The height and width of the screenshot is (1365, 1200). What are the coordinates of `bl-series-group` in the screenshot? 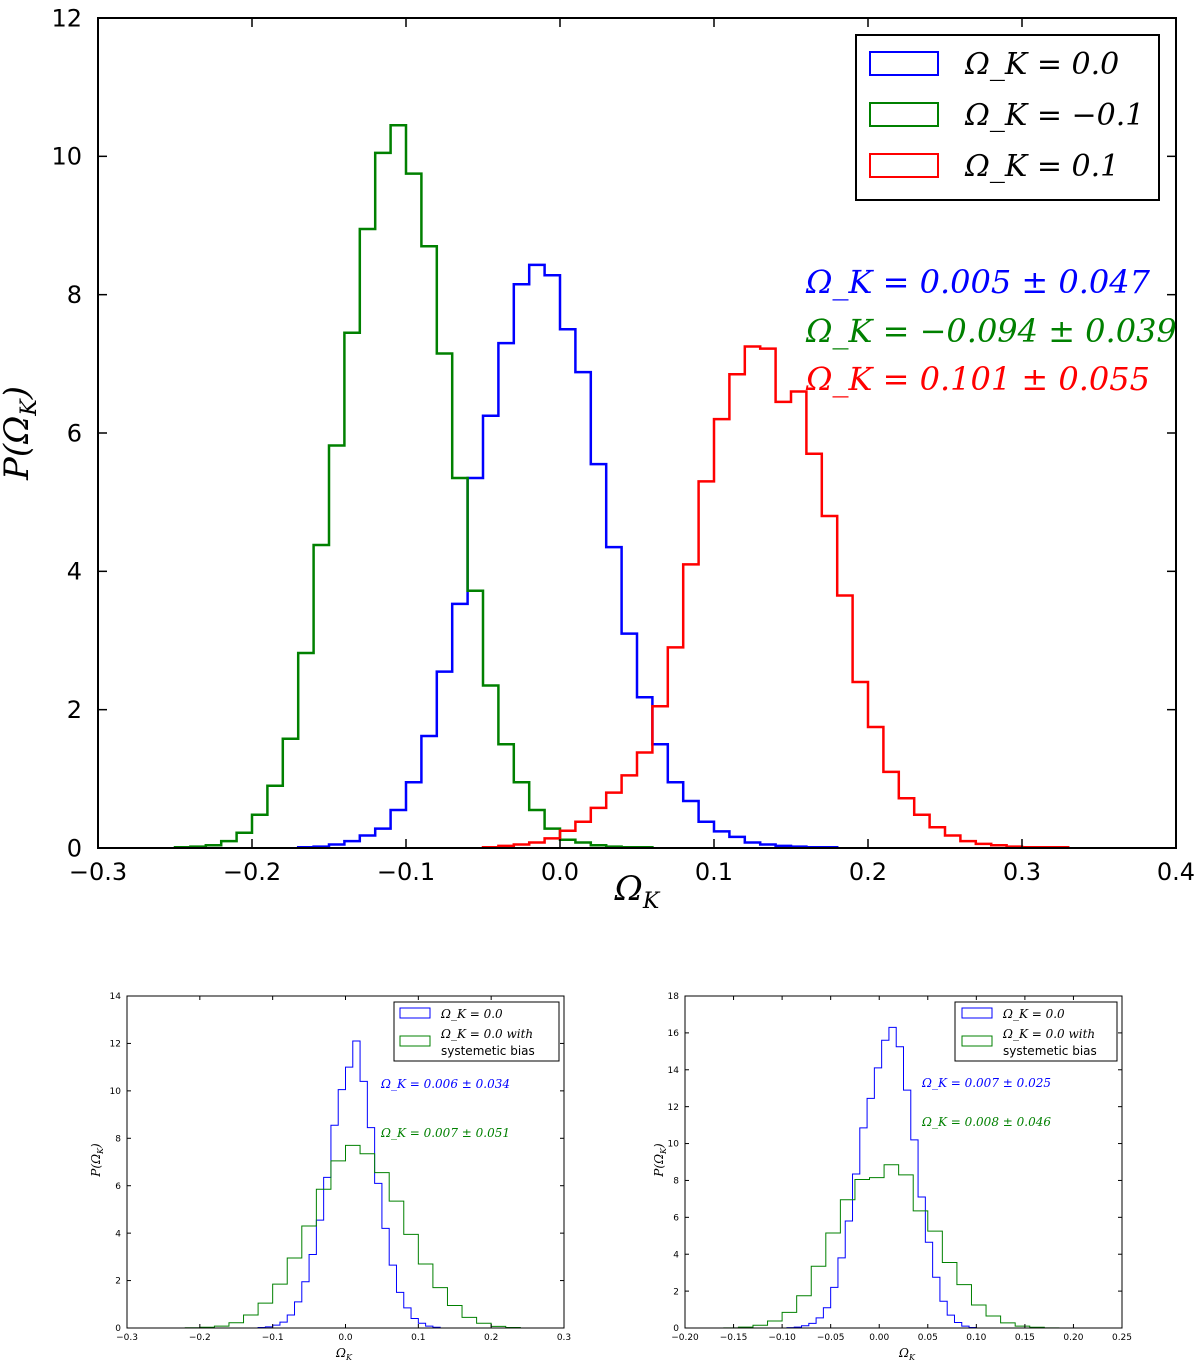 It's located at (352, 1184).